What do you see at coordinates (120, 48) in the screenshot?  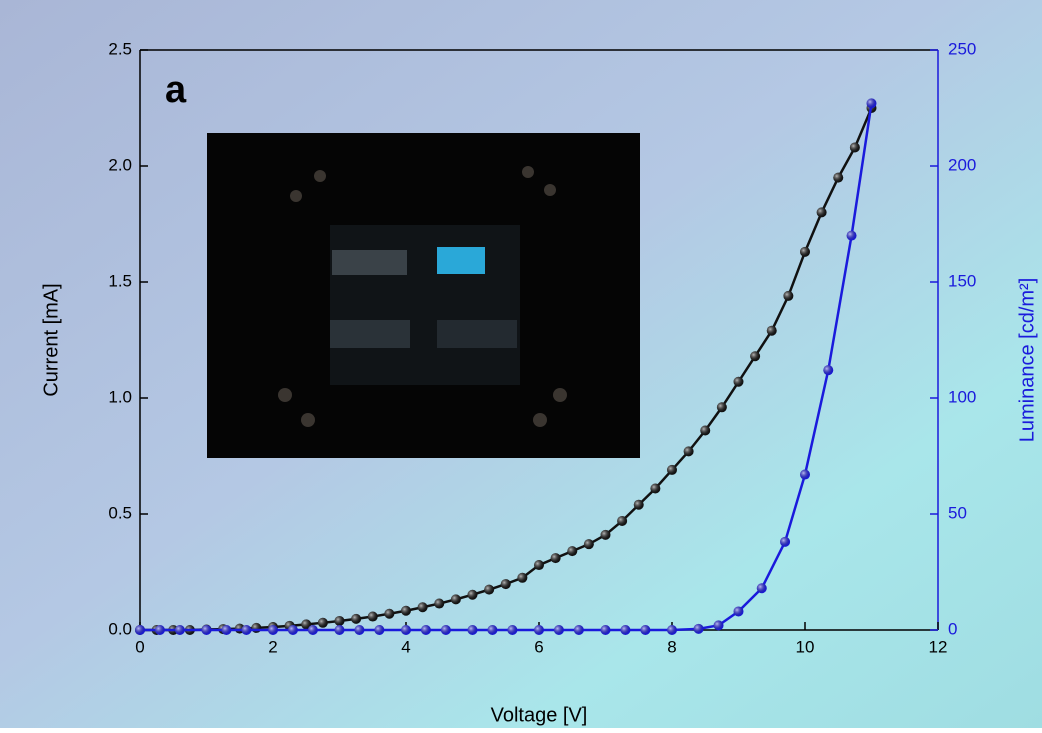 I see `y-tick-label: 2.5` at bounding box center [120, 48].